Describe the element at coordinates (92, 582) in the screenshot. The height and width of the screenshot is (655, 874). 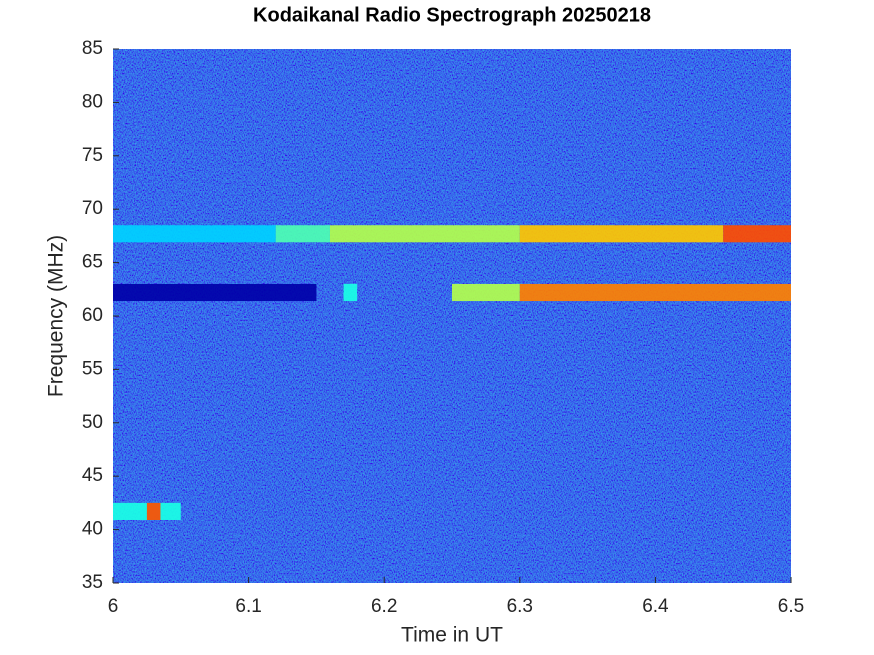
I see `y-tick-label: 35` at that location.